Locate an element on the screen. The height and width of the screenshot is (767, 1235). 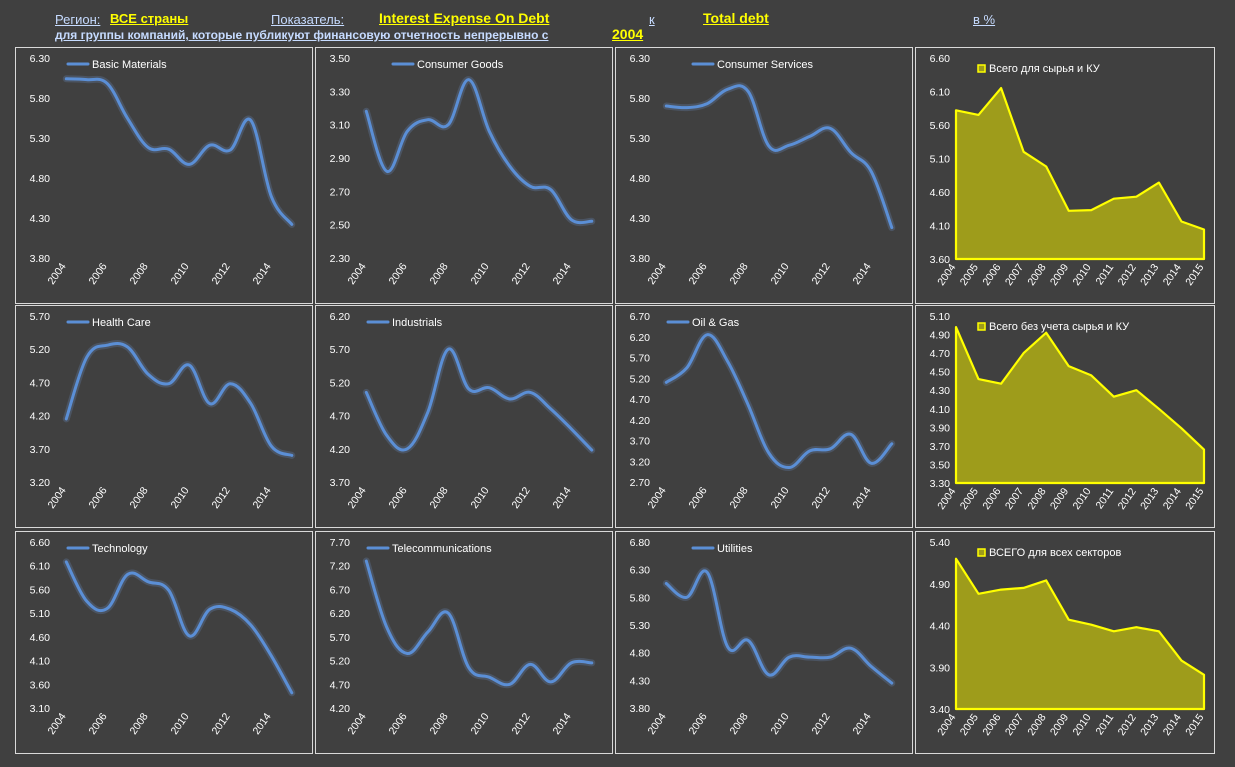
y-tick-label: 3.40 is located at coordinates (940, 710).